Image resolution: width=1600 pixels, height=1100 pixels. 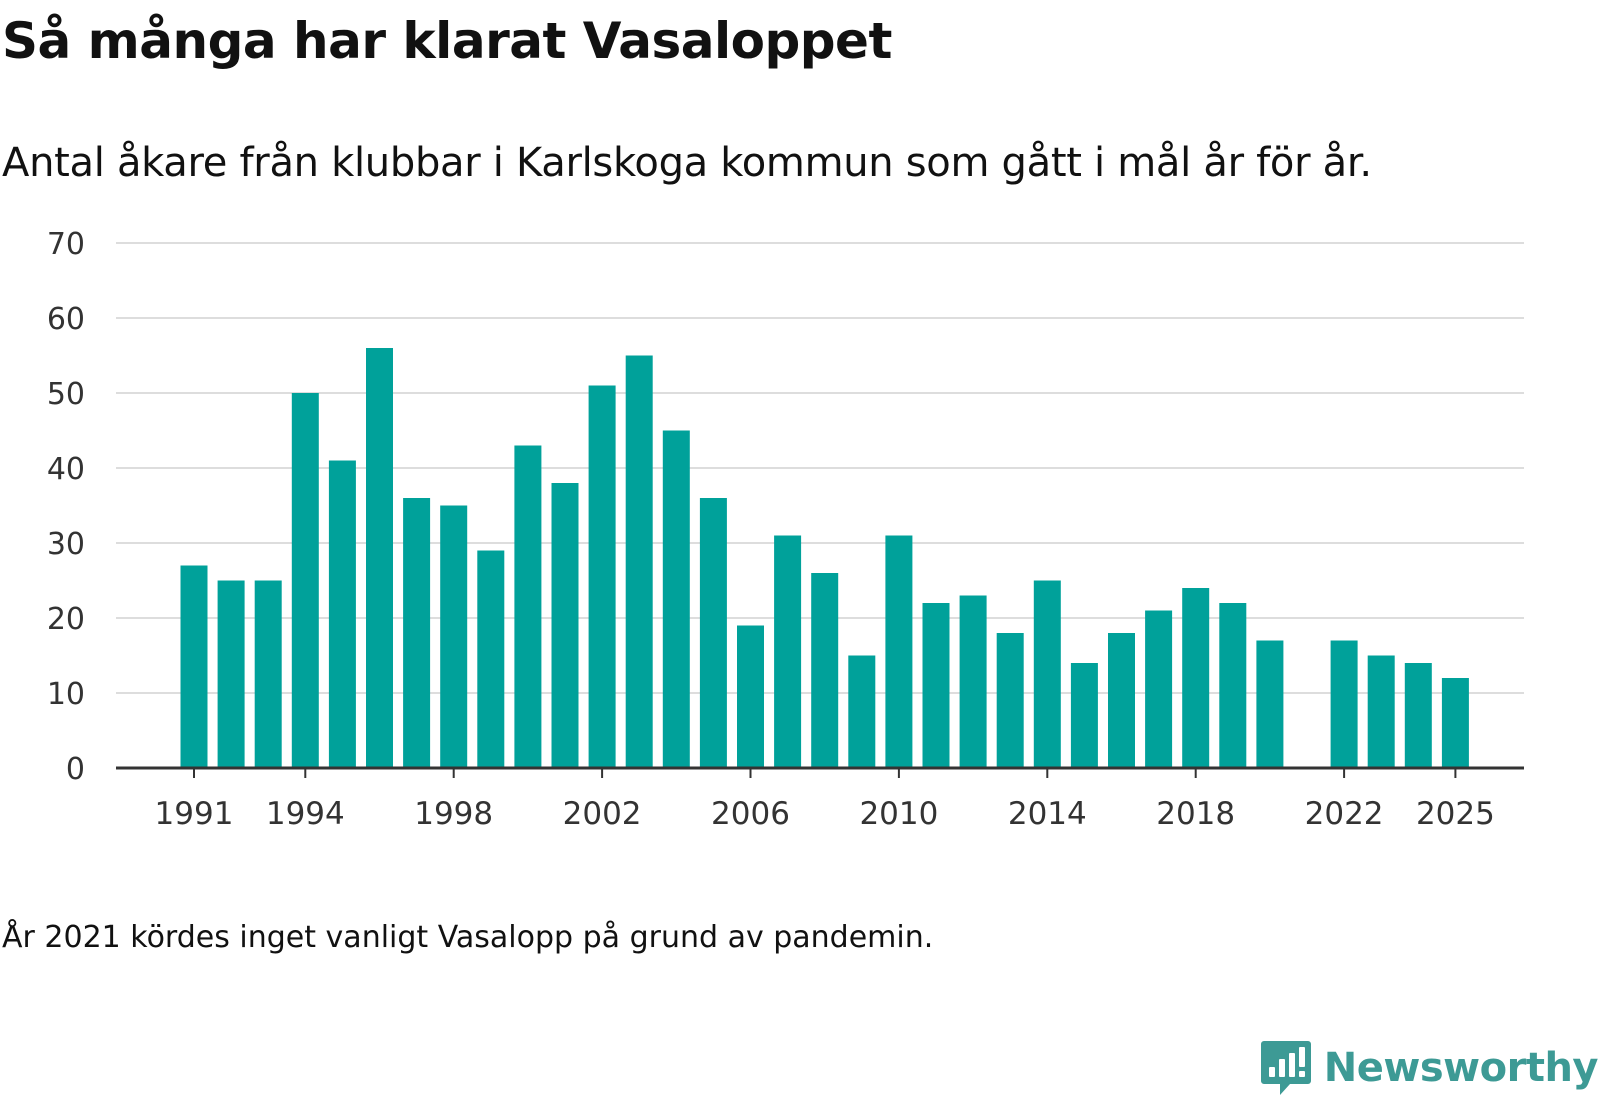 What do you see at coordinates (973, 681) in the screenshot?
I see `bar-2012` at bounding box center [973, 681].